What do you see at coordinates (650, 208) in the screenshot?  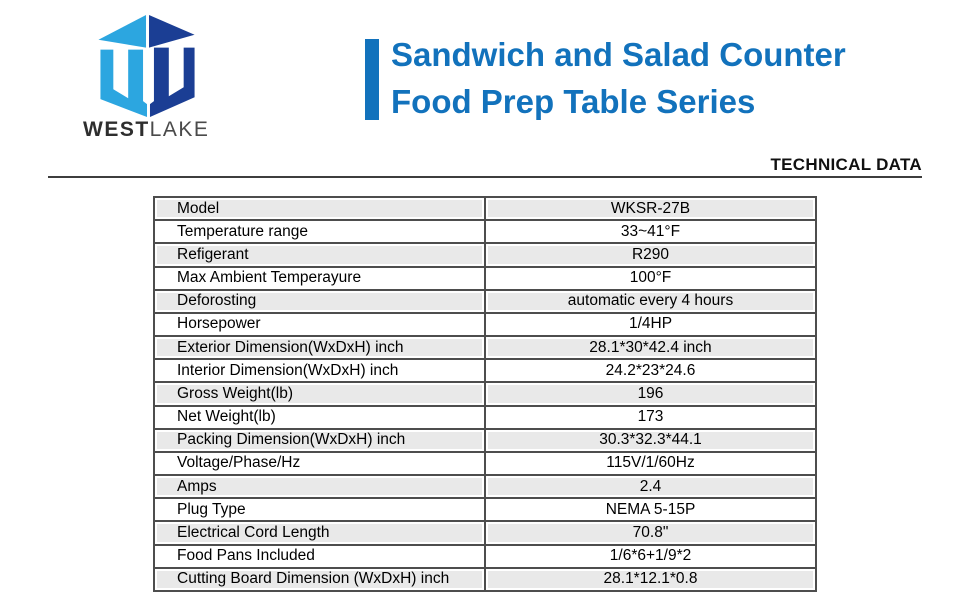 I see `spec-value: WKSR-27B` at bounding box center [650, 208].